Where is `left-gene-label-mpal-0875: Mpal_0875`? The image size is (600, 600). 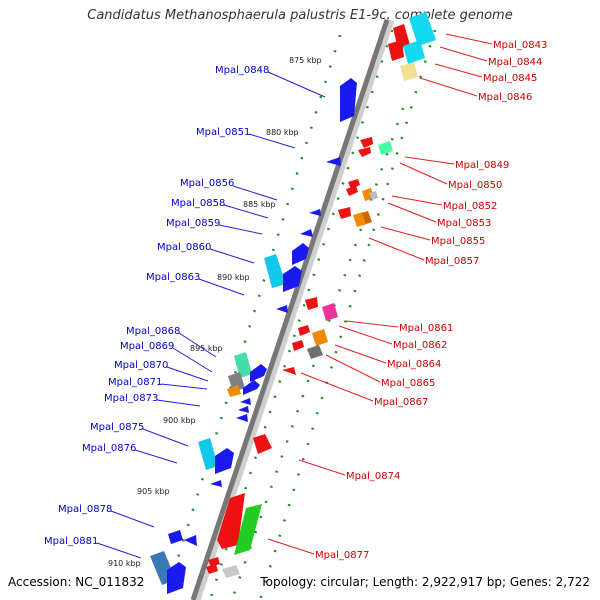
left-gene-label-mpal-0875: Mpal_0875 is located at coordinates (117, 427).